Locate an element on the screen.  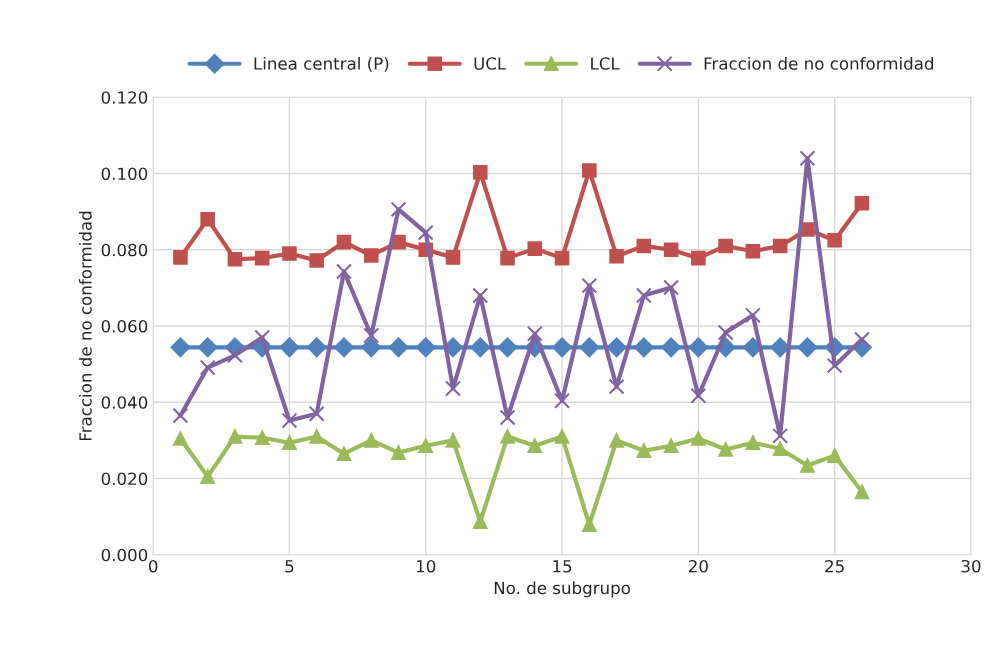
x-tick-label: 20 is located at coordinates (698, 566).